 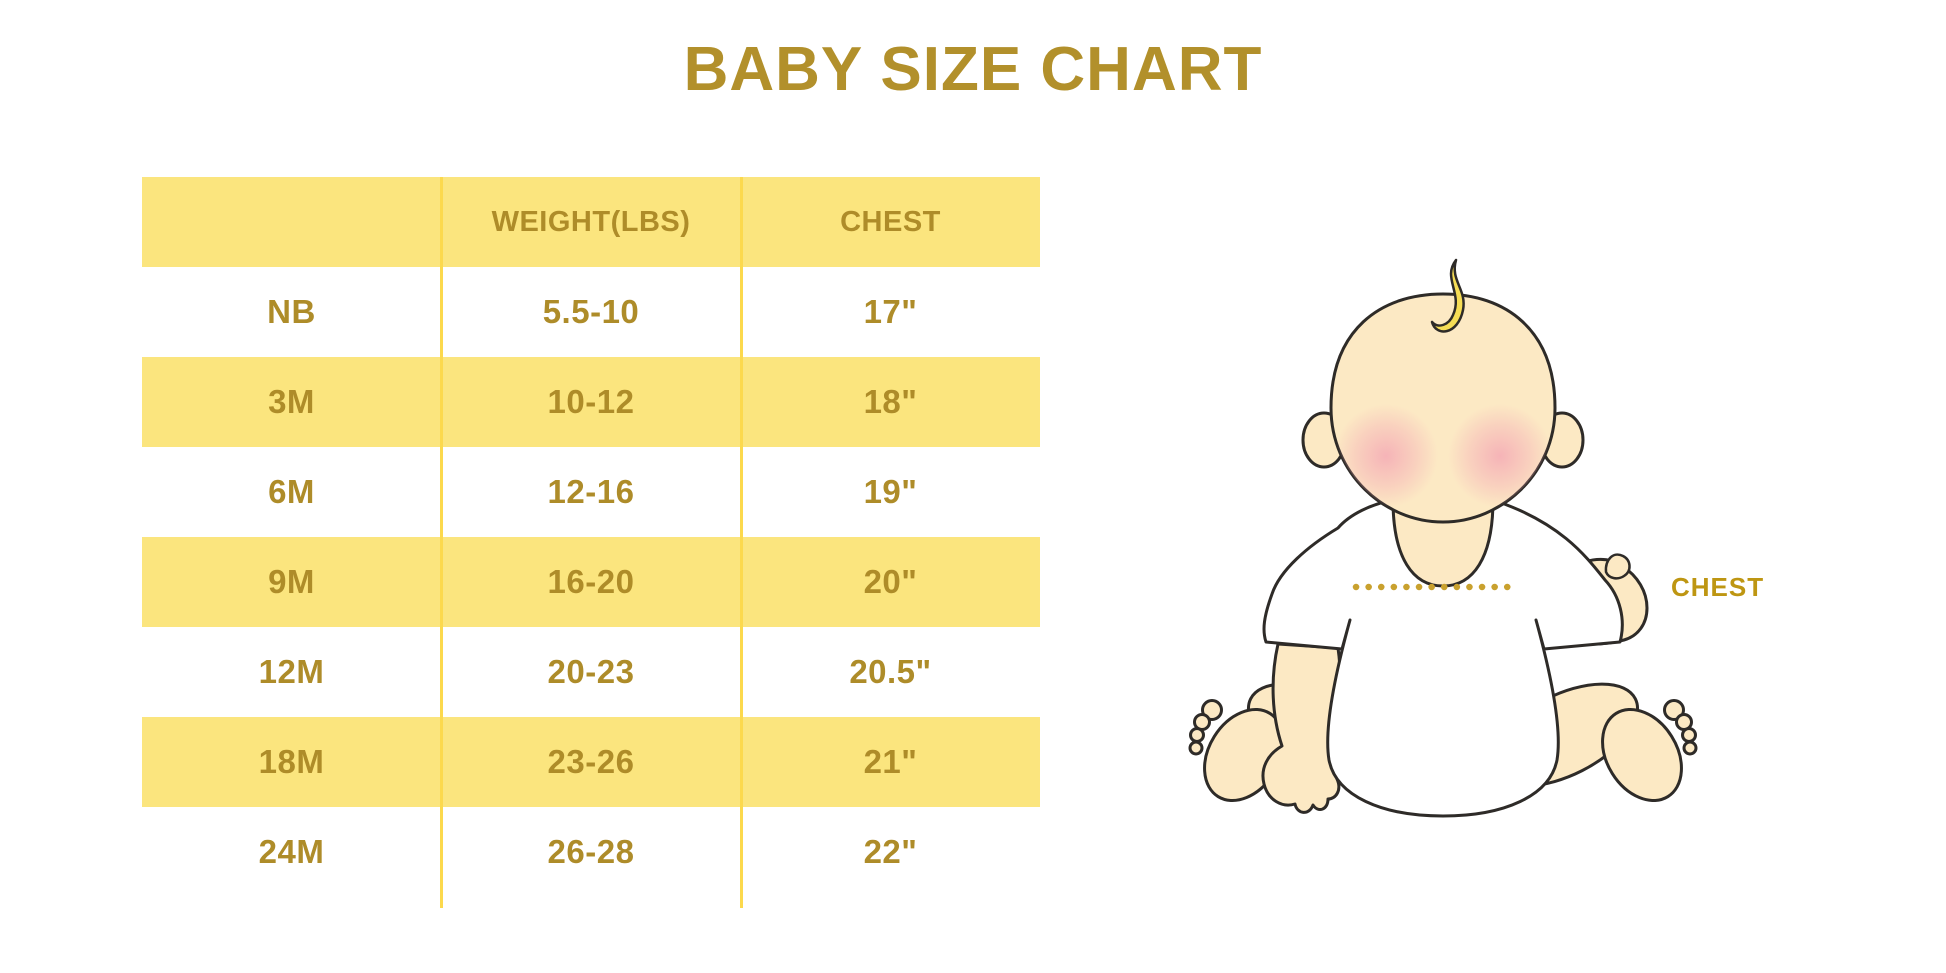 I want to click on cell-size: 9M, so click(x=291, y=581).